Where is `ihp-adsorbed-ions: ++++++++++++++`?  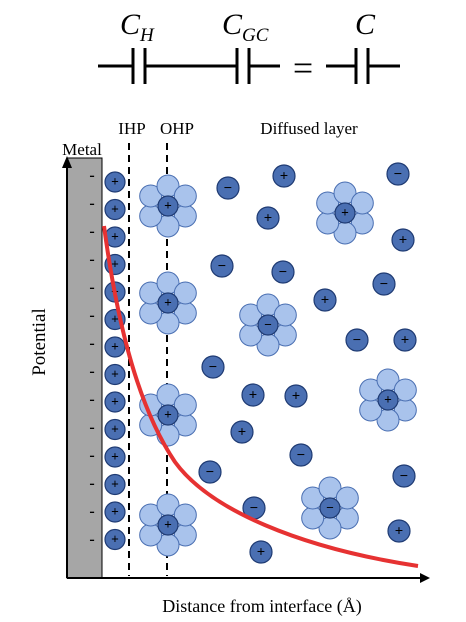
ihp-adsorbed-ions: ++++++++++++++ is located at coordinates (115, 361).